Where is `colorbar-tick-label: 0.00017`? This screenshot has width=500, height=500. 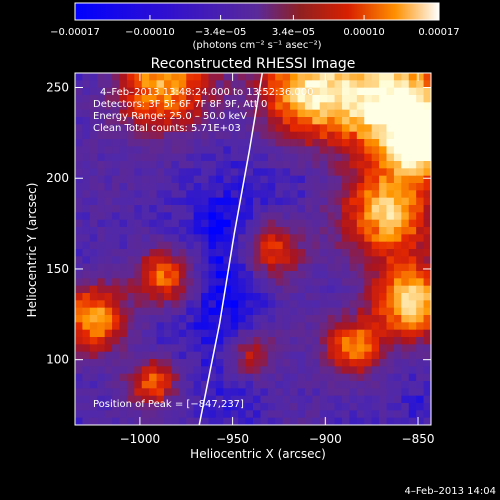 colorbar-tick-label: 0.00017 is located at coordinates (438, 32).